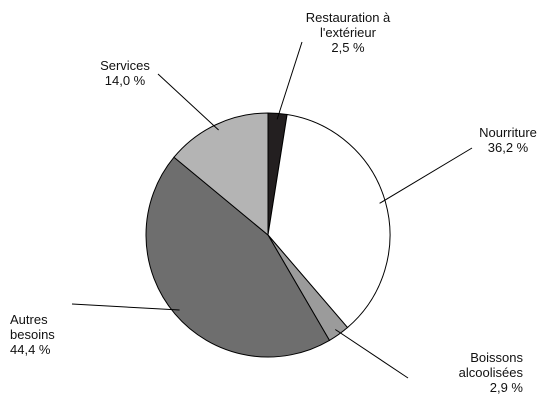  Describe the element at coordinates (348, 47) in the screenshot. I see `value-label: 2,5 %` at that location.